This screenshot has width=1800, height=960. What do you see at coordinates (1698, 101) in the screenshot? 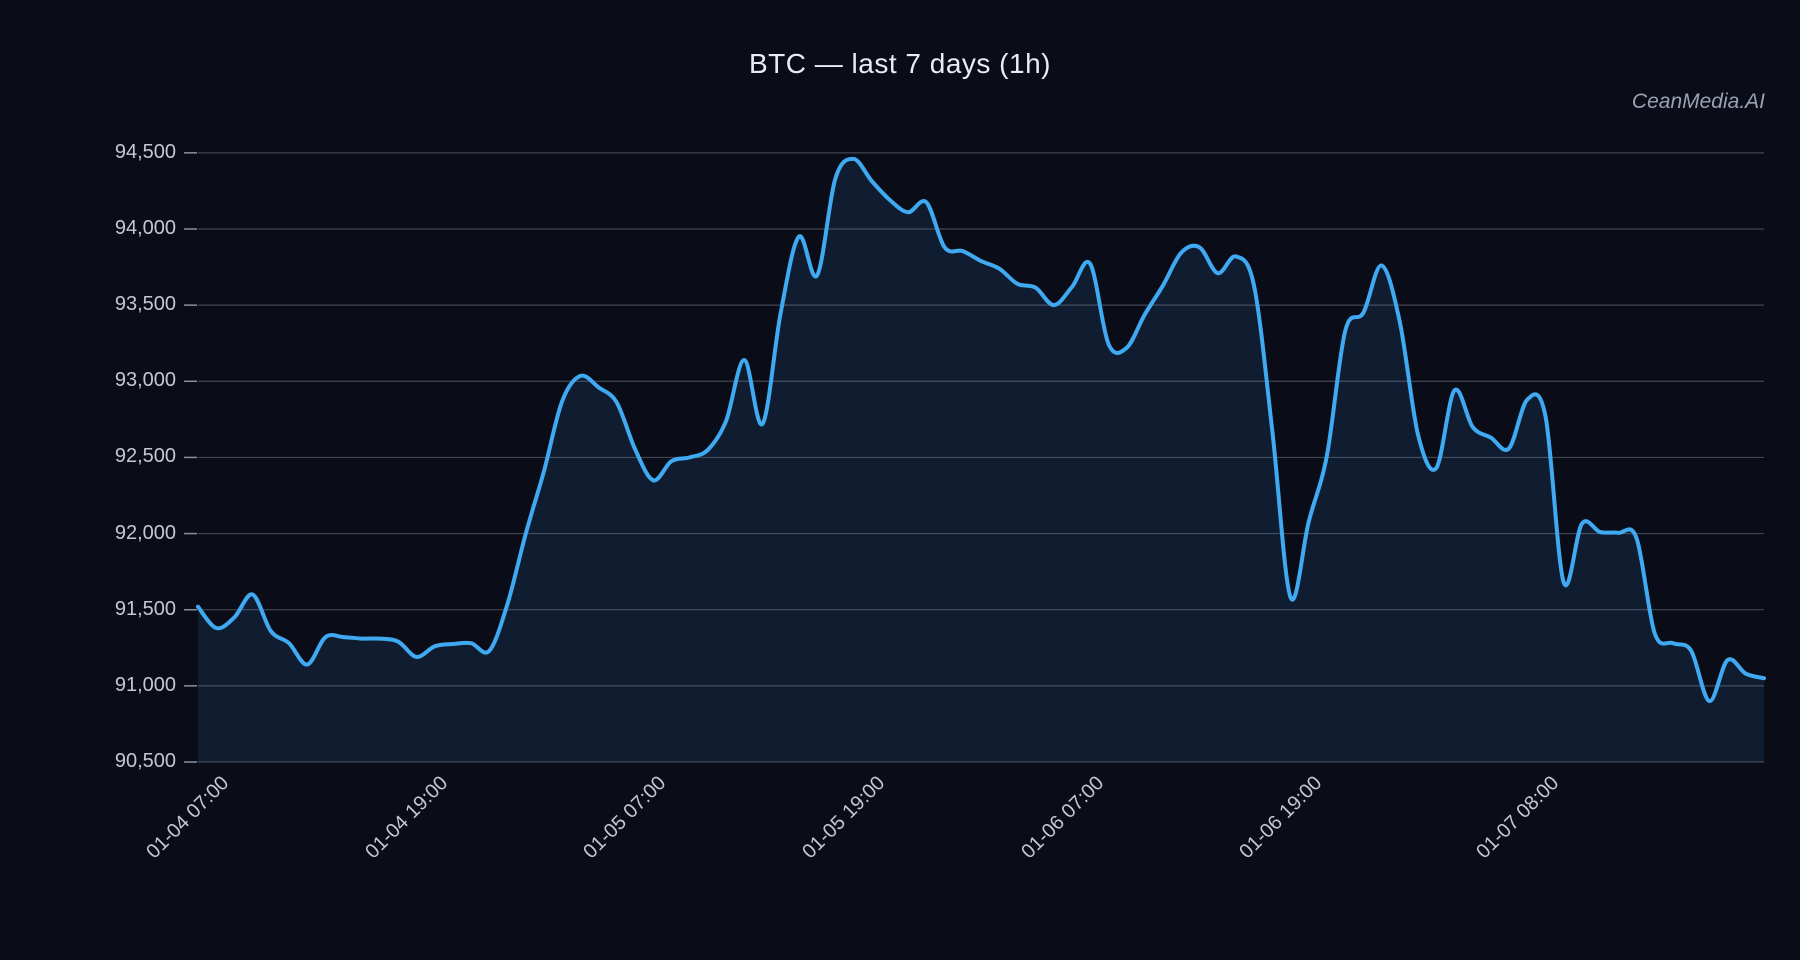
I see `watermark: CeanMedia.AI` at bounding box center [1698, 101].